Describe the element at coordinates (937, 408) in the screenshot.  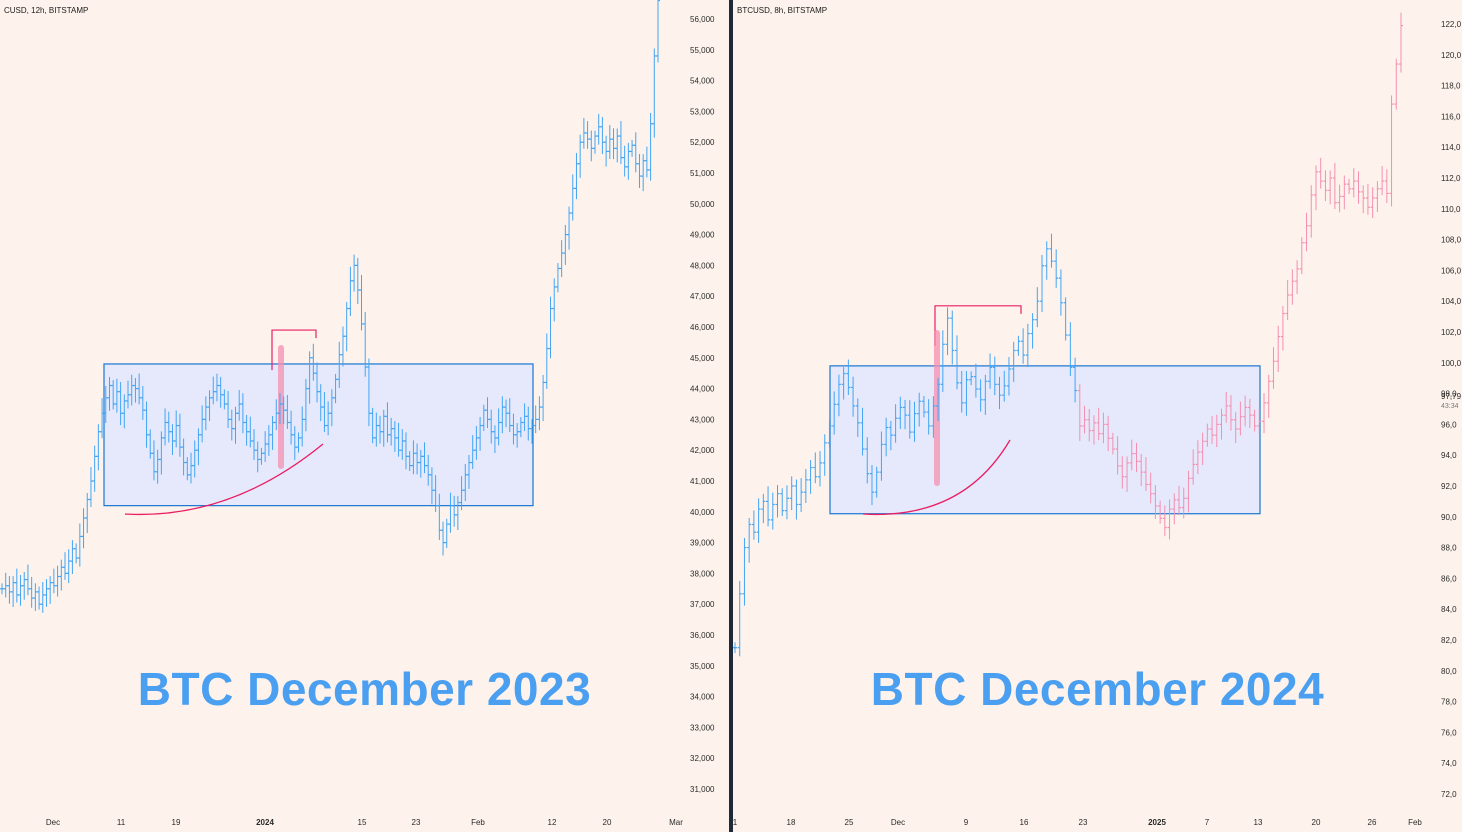
I see `highlight-candle` at that location.